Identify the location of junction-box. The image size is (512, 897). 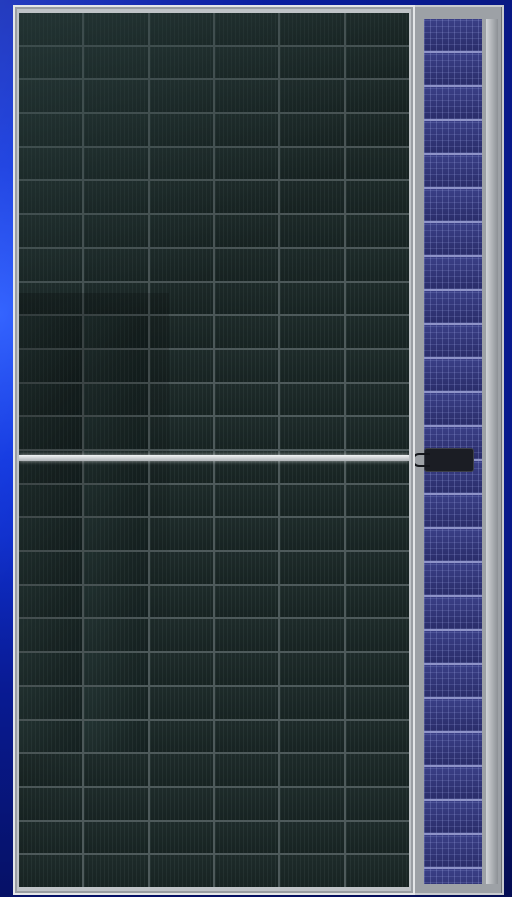
(449, 460).